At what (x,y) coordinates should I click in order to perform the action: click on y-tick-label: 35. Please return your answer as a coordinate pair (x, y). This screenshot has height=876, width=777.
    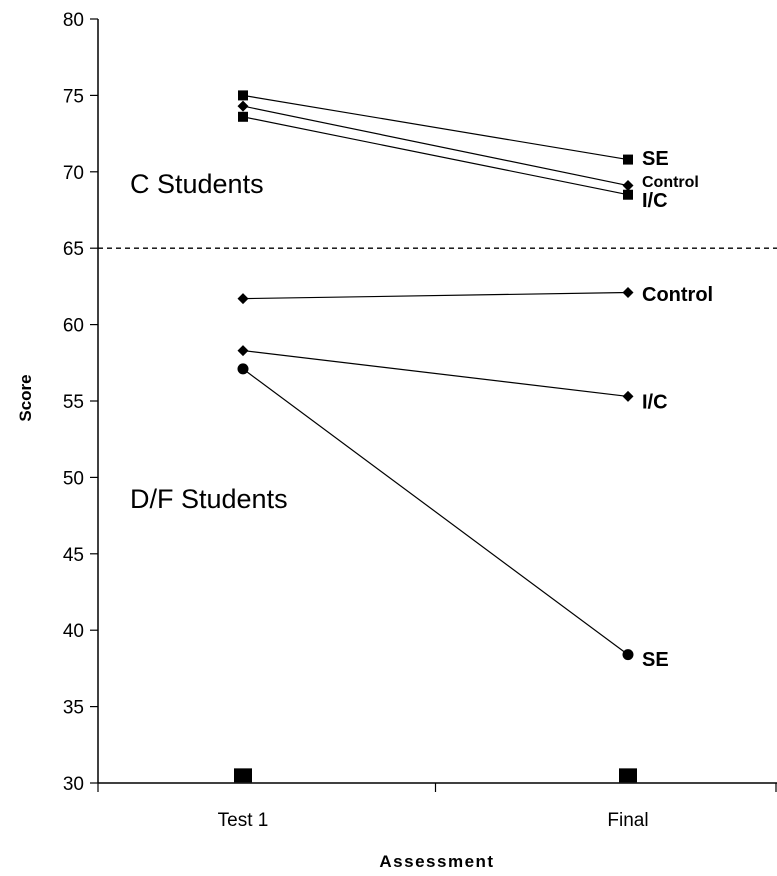
    Looking at the image, I should click on (73, 708).